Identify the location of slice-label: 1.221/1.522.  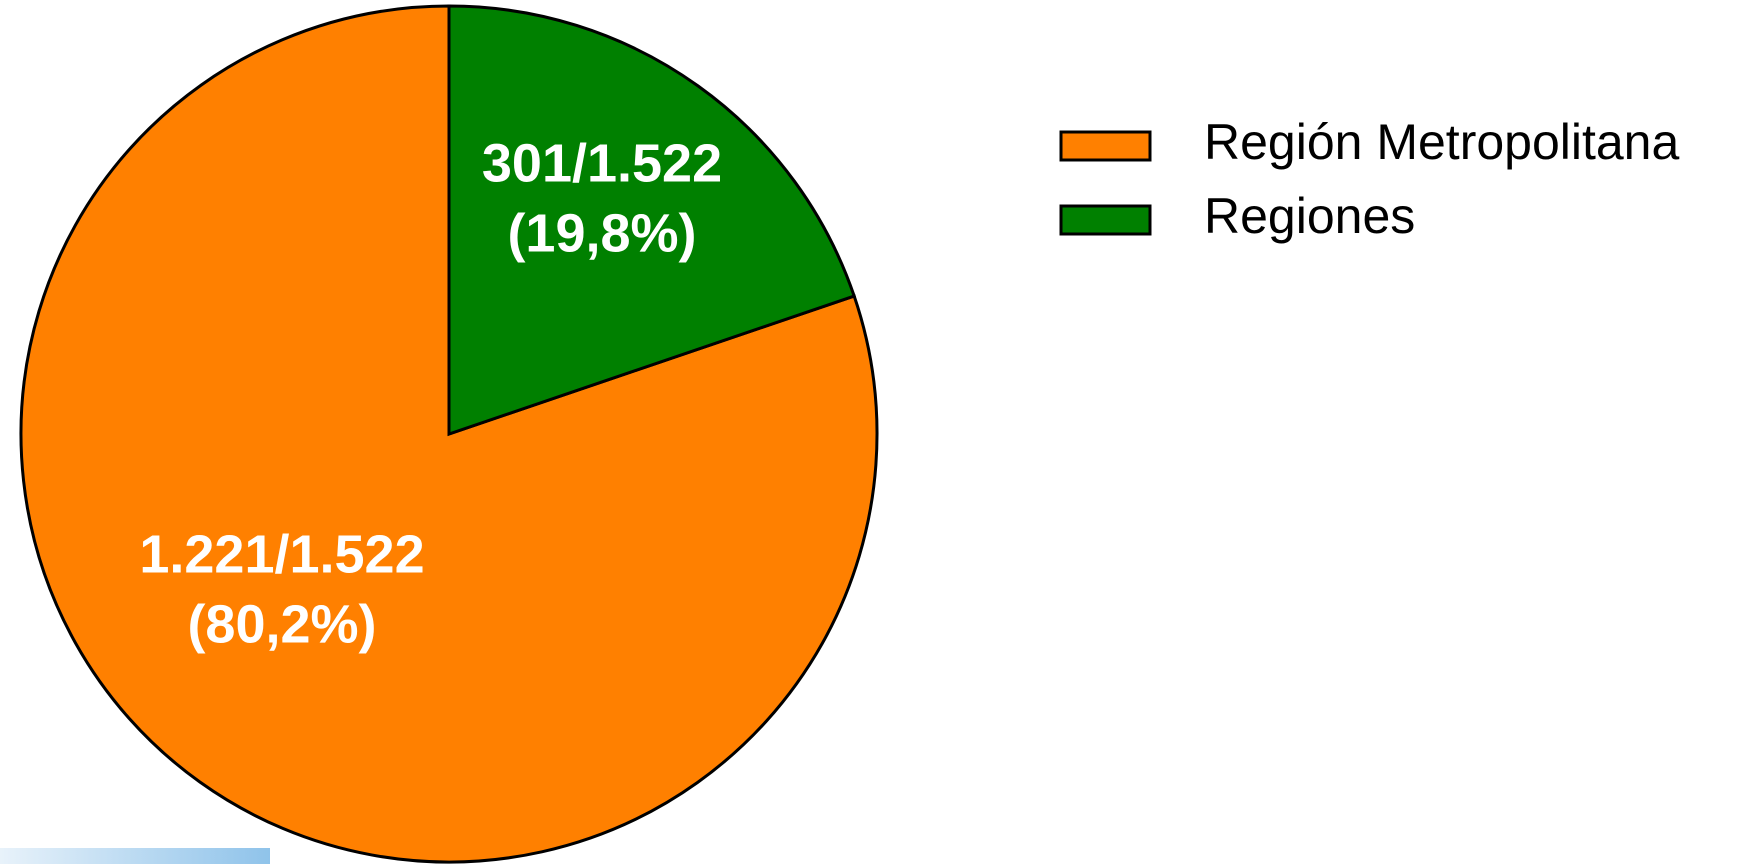
(281, 554).